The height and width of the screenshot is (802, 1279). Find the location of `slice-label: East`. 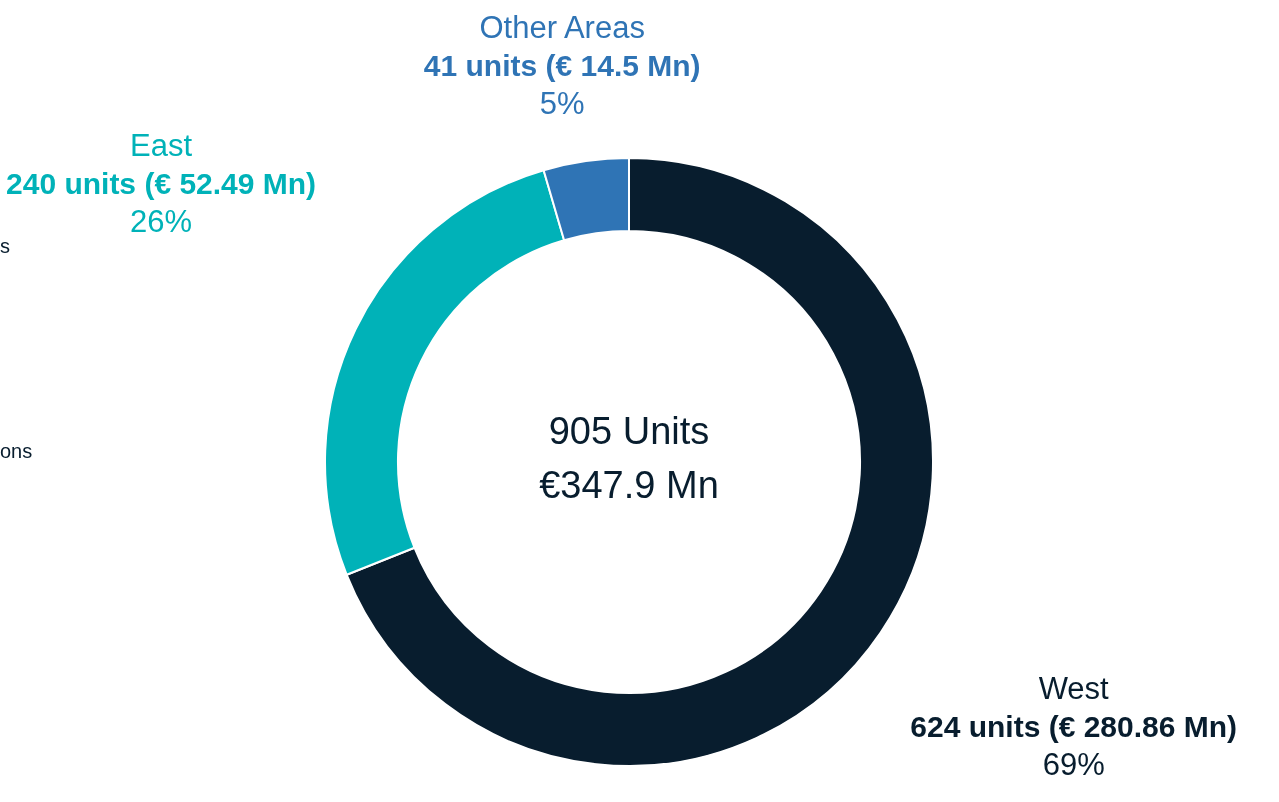

slice-label: East is located at coordinates (161, 146).